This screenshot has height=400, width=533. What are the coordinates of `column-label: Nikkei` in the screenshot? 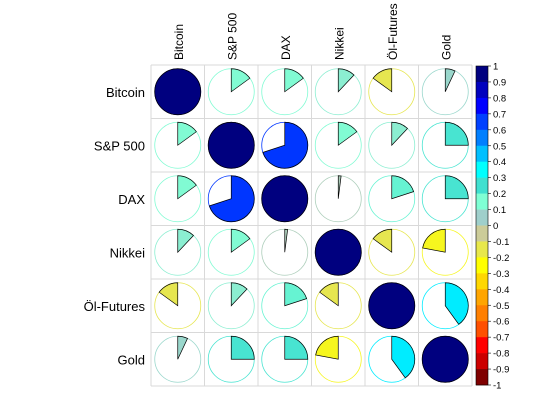 It's located at (339, 43).